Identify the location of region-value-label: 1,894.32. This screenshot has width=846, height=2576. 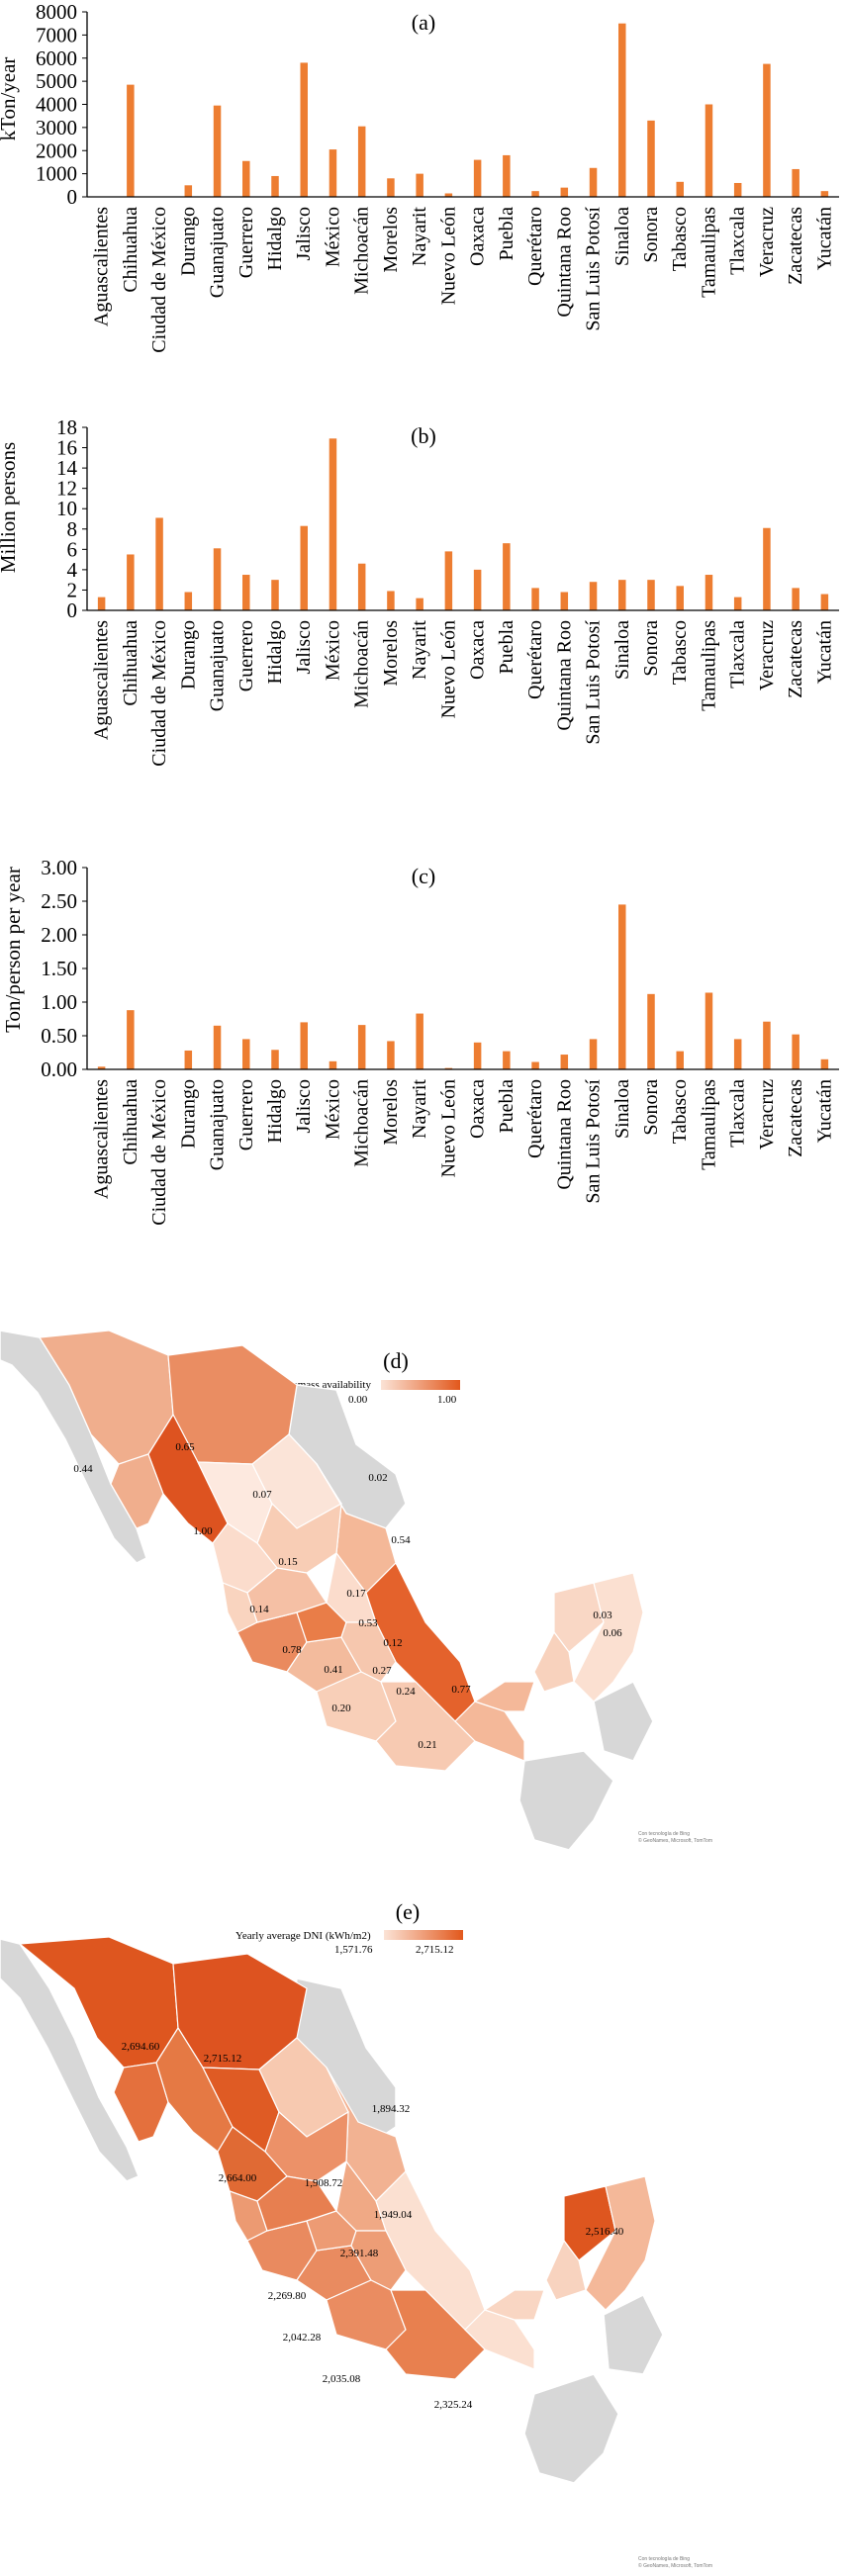
(391, 2109).